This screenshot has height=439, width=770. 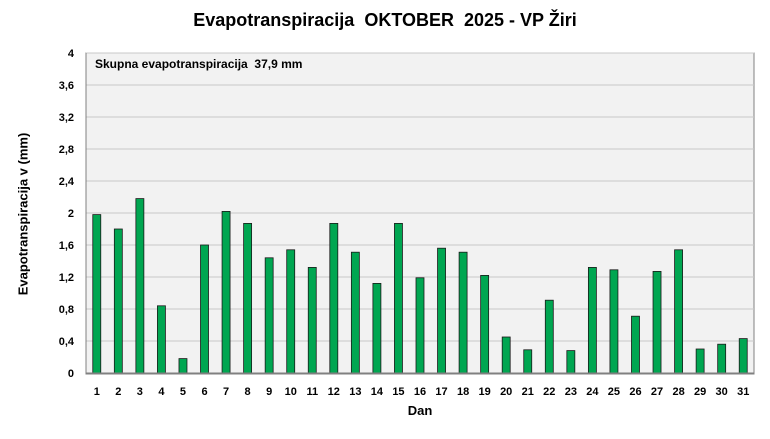 What do you see at coordinates (66, 118) in the screenshot?
I see `y-tick-label: 3,2` at bounding box center [66, 118].